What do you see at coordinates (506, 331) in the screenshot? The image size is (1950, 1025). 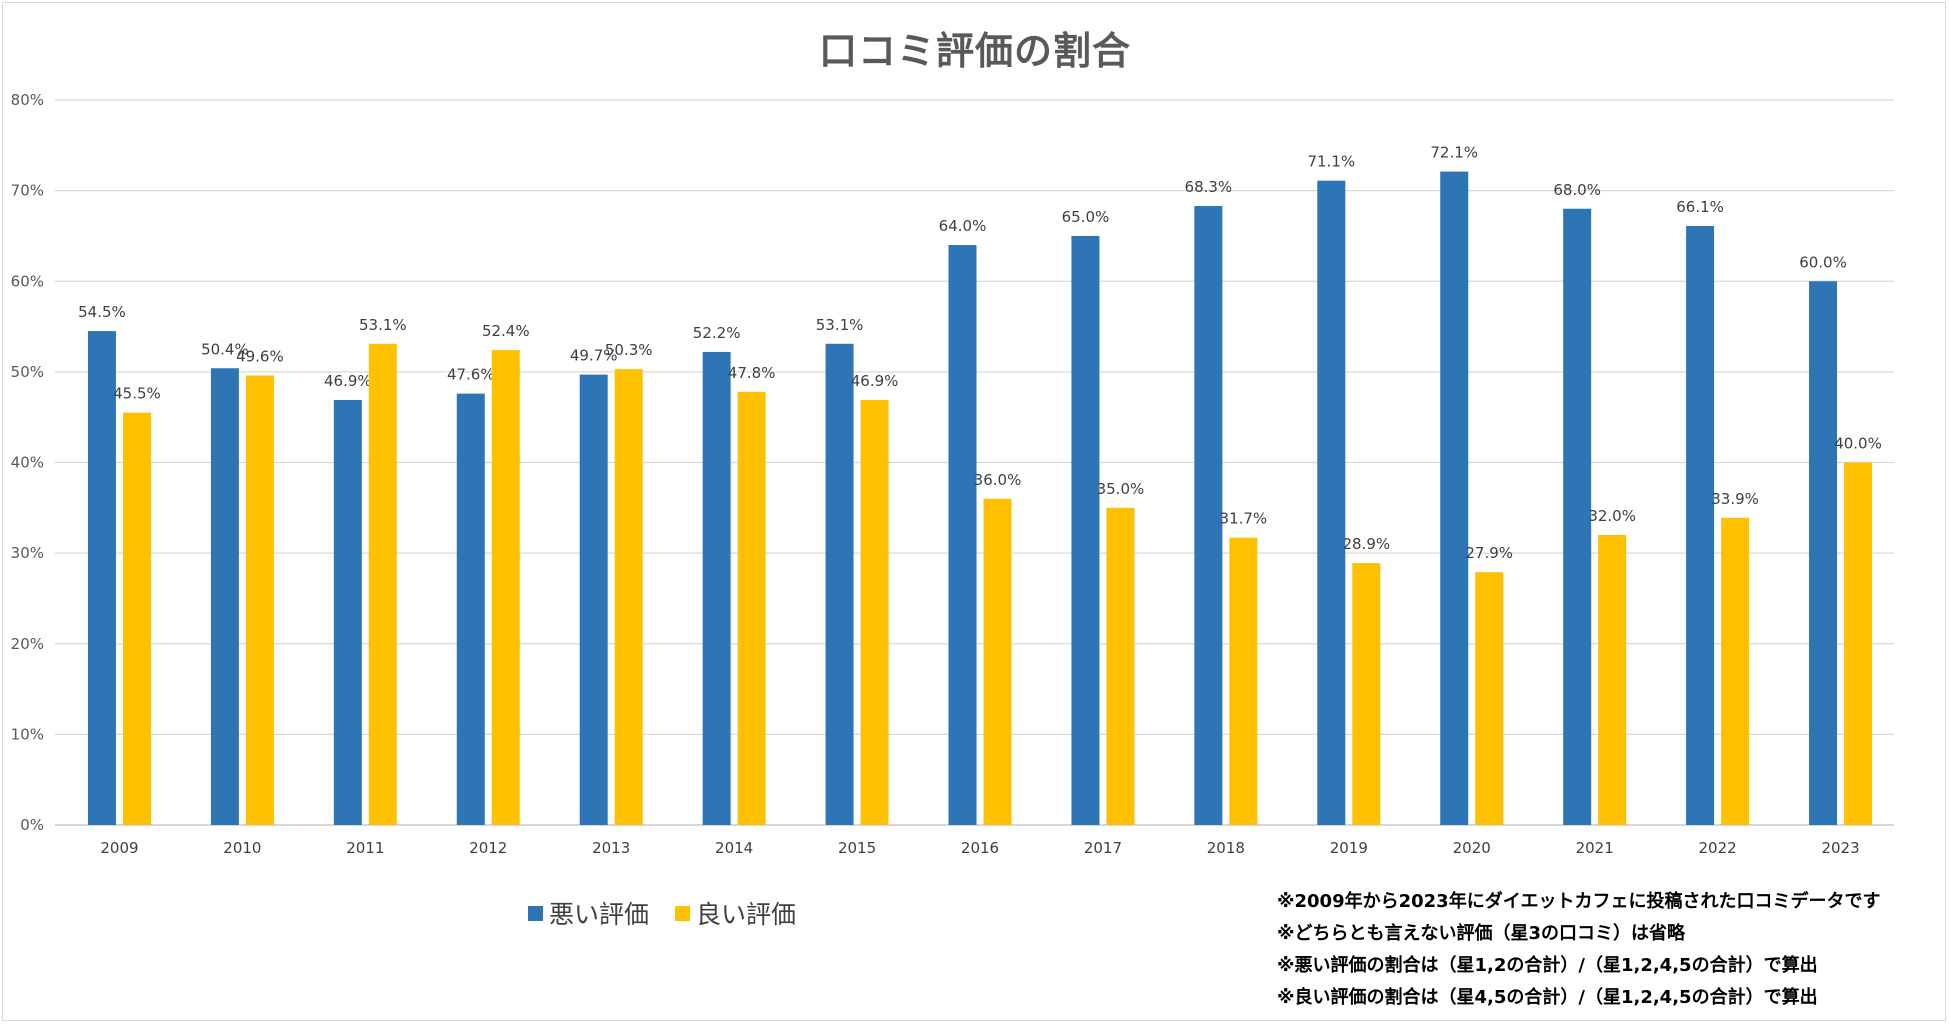 I see `data-label-good: 52.4%` at bounding box center [506, 331].